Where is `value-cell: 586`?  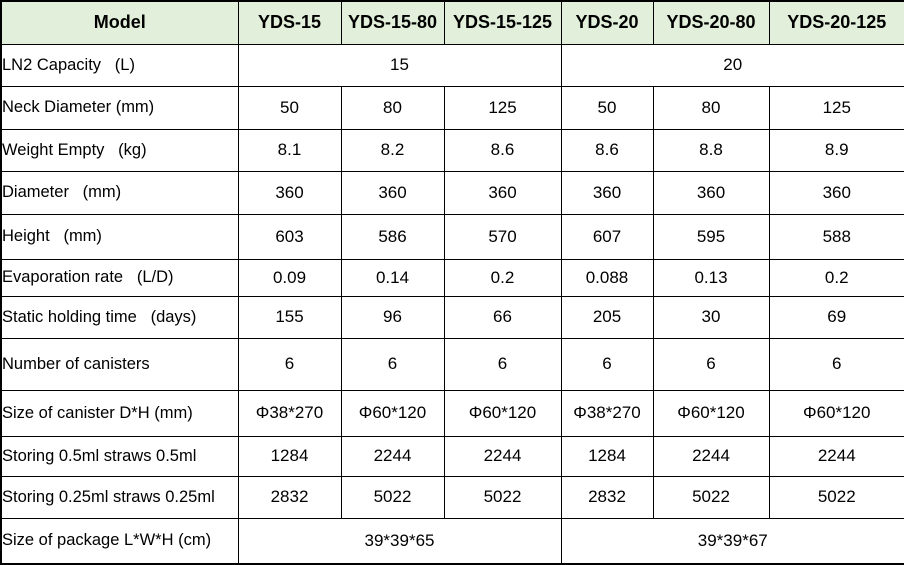 value-cell: 586 is located at coordinates (392, 236).